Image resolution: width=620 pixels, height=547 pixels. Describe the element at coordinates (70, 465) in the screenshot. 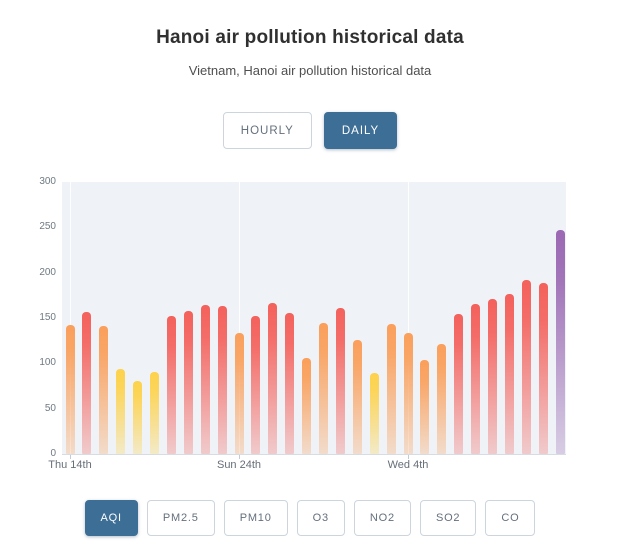

I see `x-axis-label-thu14th: Thu 14th` at that location.